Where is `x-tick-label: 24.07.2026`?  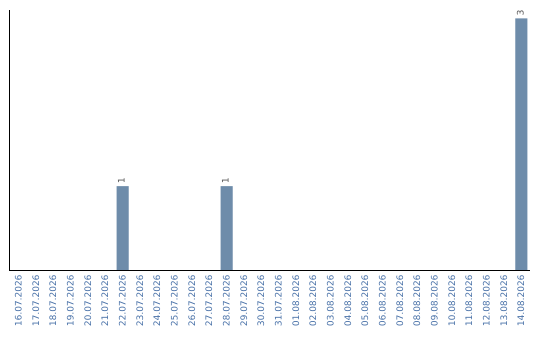
x-tick-label: 24.07.2026 is located at coordinates (158, 300).